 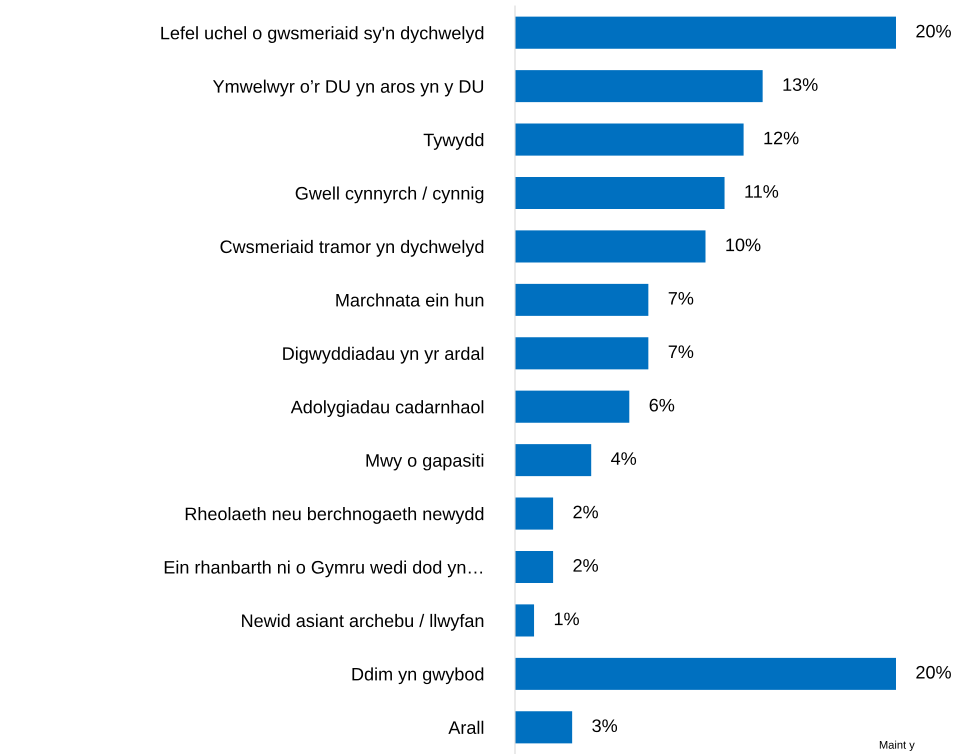 What do you see at coordinates (387, 409) in the screenshot?
I see `y-tick-label: Adolygiadau cadarnhaol` at bounding box center [387, 409].